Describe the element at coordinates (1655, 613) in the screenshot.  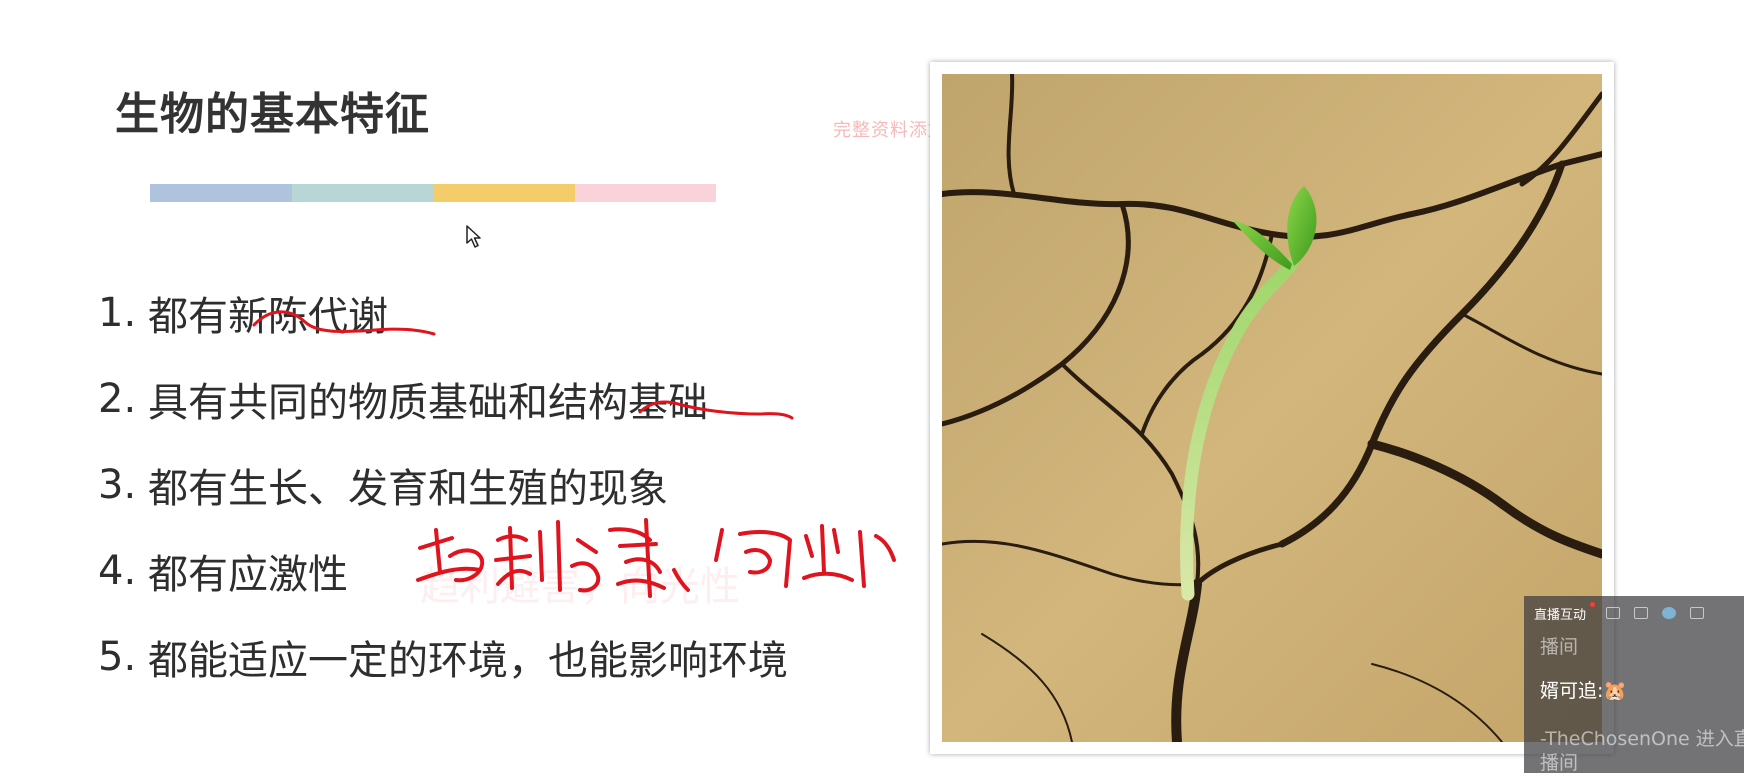
I see `chat-toolbar` at that location.